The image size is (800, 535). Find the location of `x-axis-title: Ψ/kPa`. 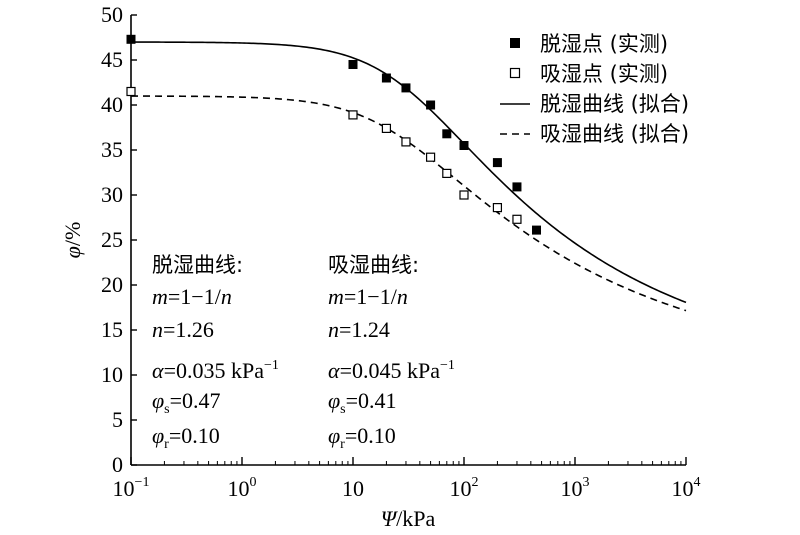

x-axis-title: Ψ/kPa is located at coordinates (408, 518).